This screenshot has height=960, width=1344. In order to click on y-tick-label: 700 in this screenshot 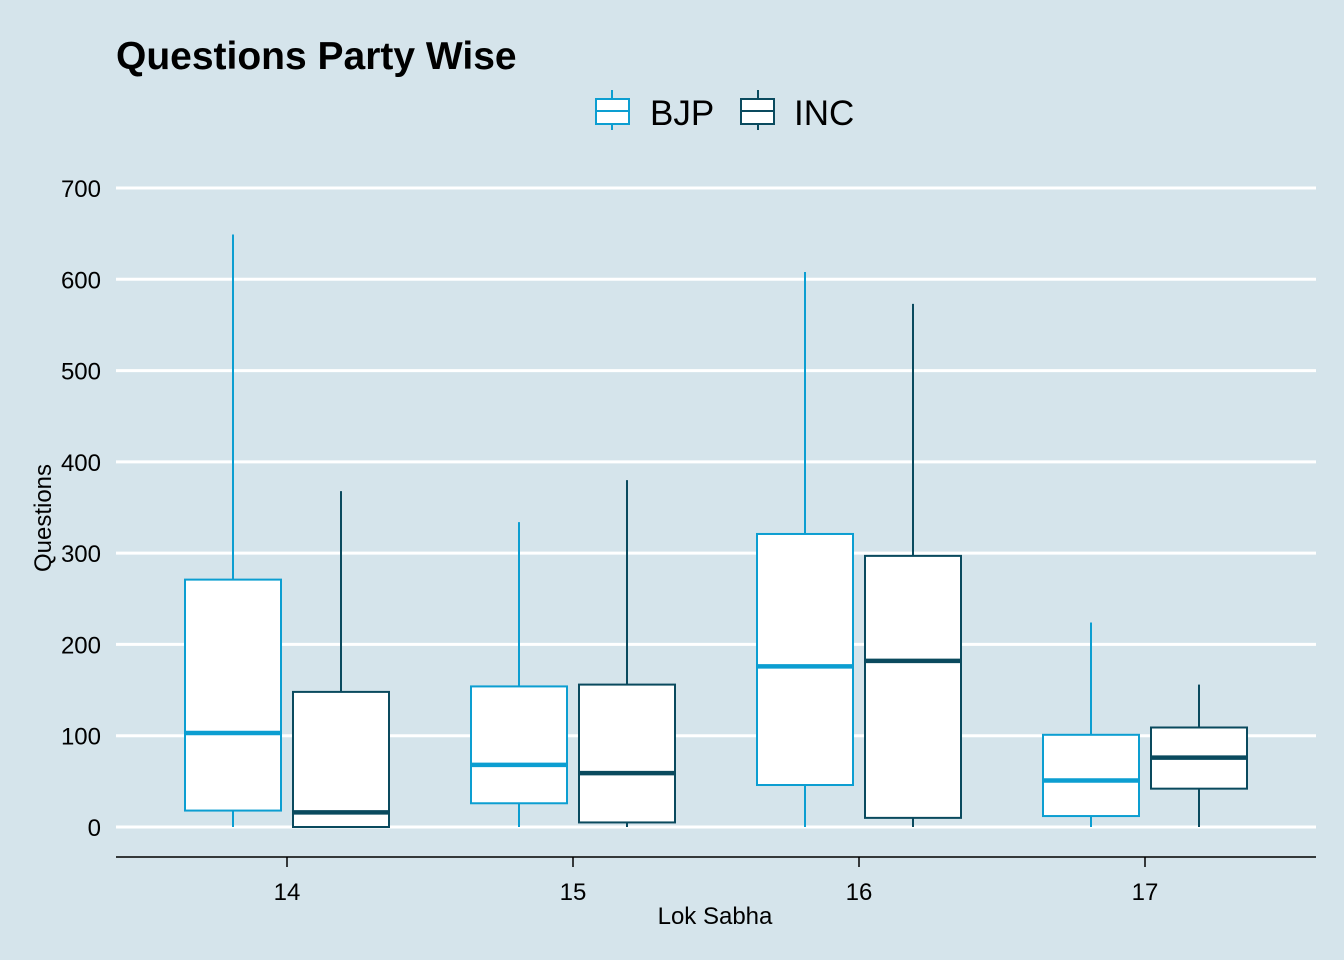, I will do `click(81, 189)`.